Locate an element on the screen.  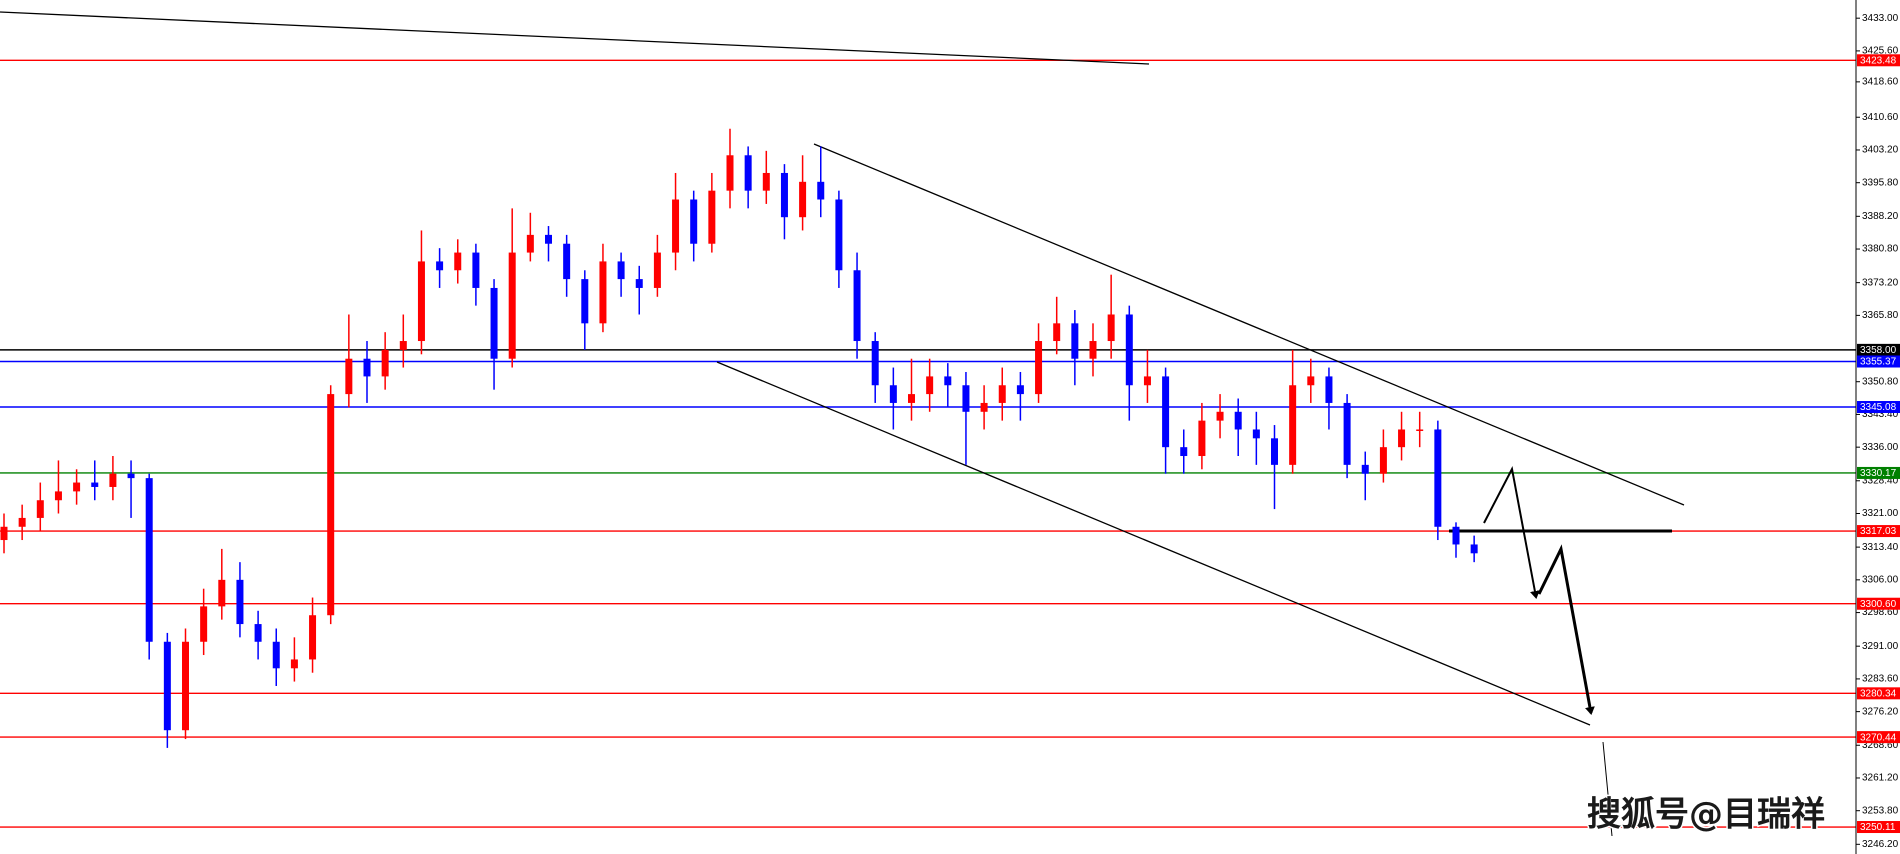
y-tick-label: 3388.20 is located at coordinates (1880, 216).